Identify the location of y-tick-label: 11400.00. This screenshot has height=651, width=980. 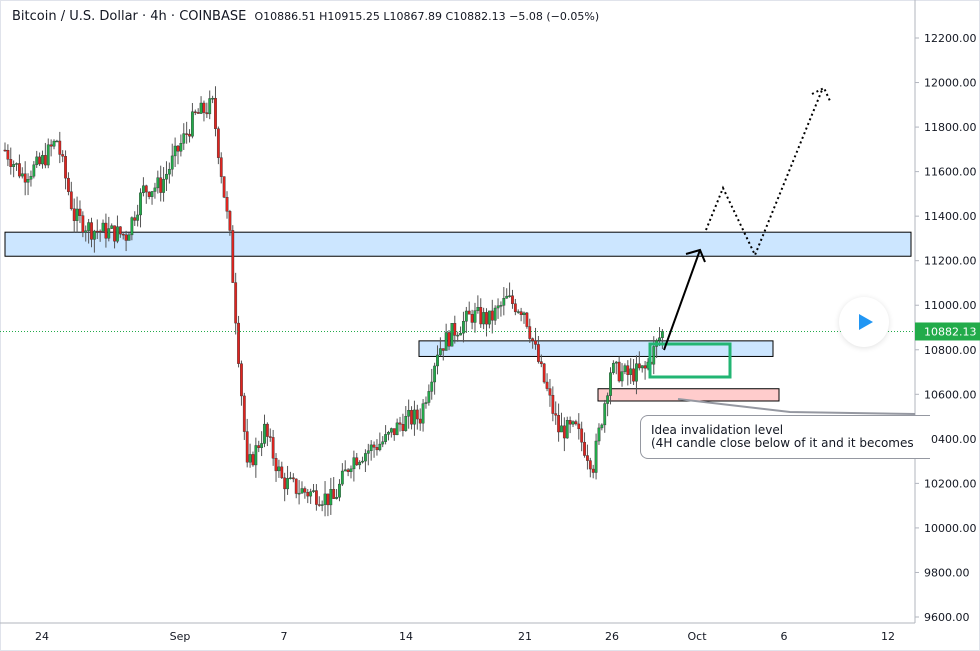
(950, 216).